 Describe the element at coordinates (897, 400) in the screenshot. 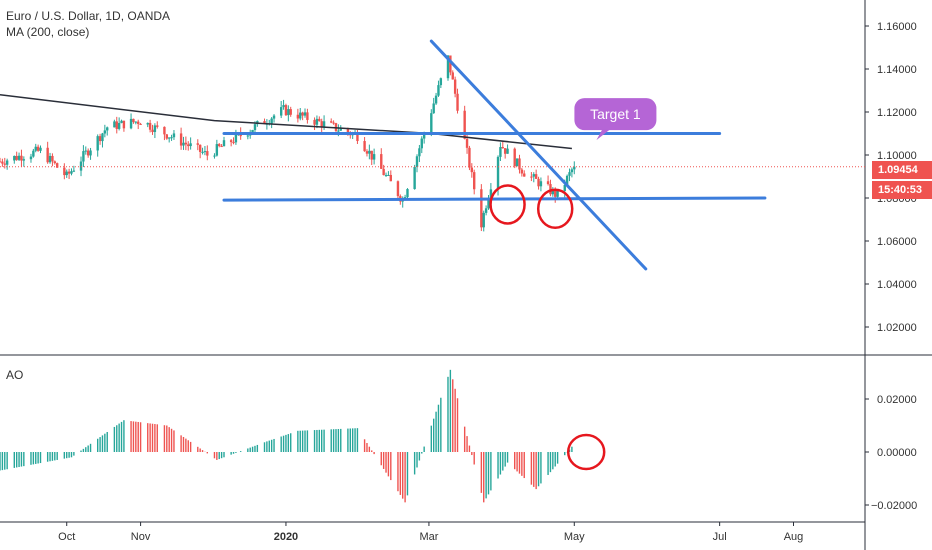

I see `ao-tick-label: 0.02000` at that location.